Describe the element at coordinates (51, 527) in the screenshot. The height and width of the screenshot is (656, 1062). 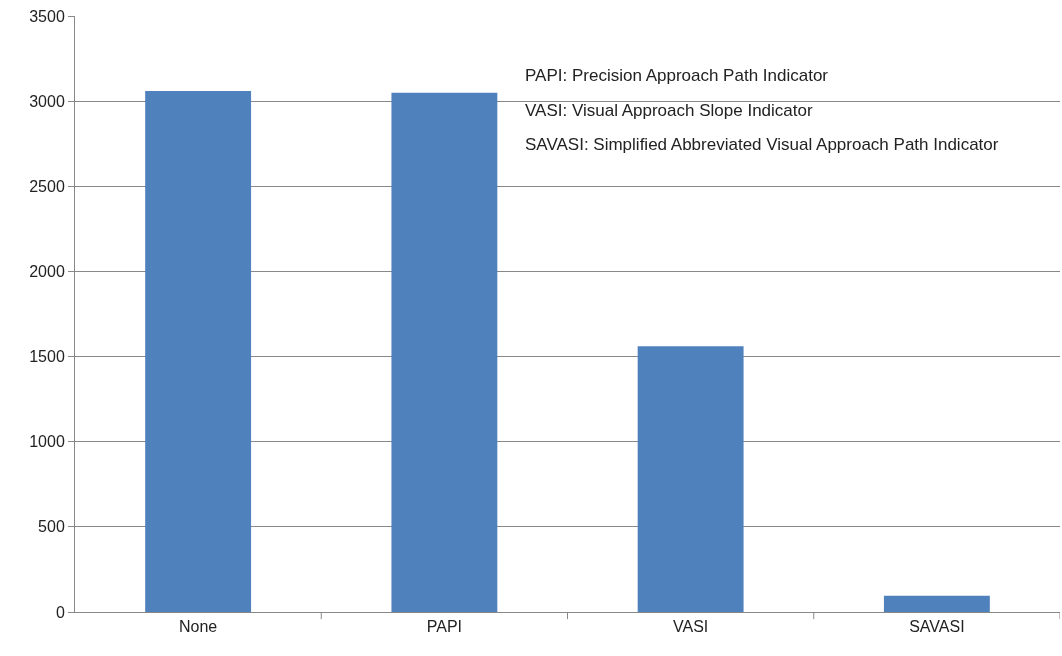
I see `y-tick-label: 500` at that location.